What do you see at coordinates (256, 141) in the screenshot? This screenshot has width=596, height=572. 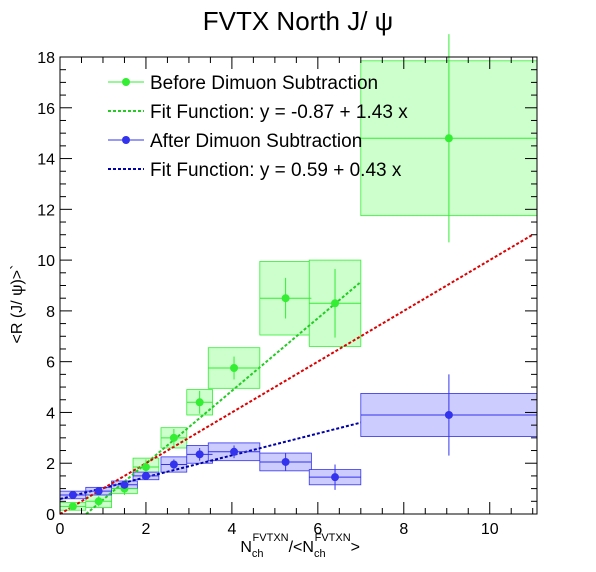 I see `legend-label-2: After Dimuon Subtraction` at bounding box center [256, 141].